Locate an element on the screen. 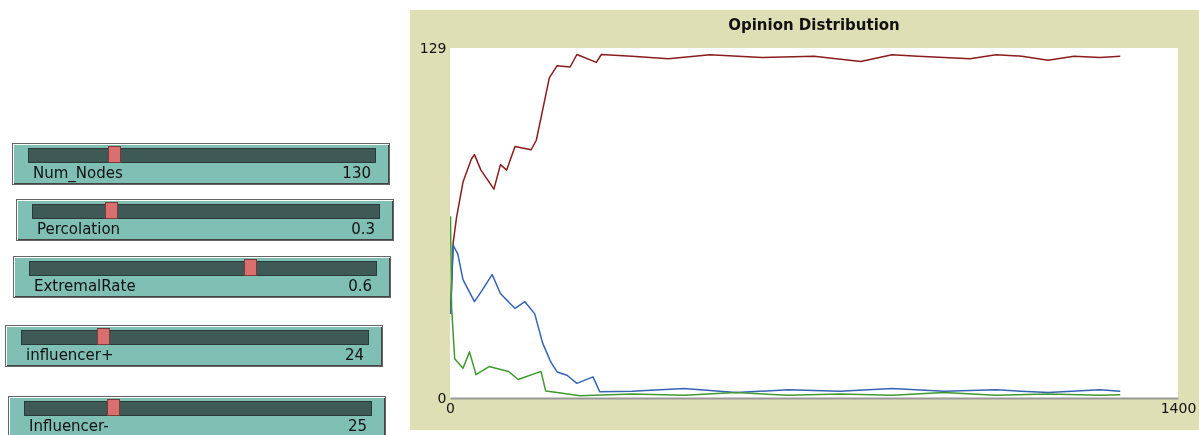  slider: influencer+ 24 is located at coordinates (194, 346).